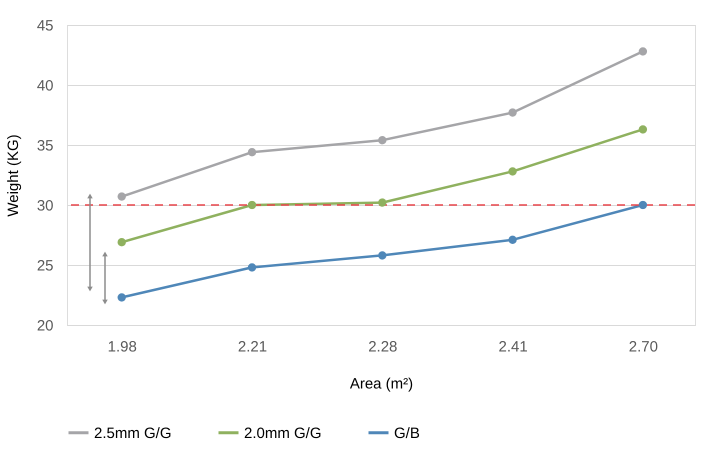  Describe the element at coordinates (643, 347) in the screenshot. I see `x-tick-label: 2.70` at that location.